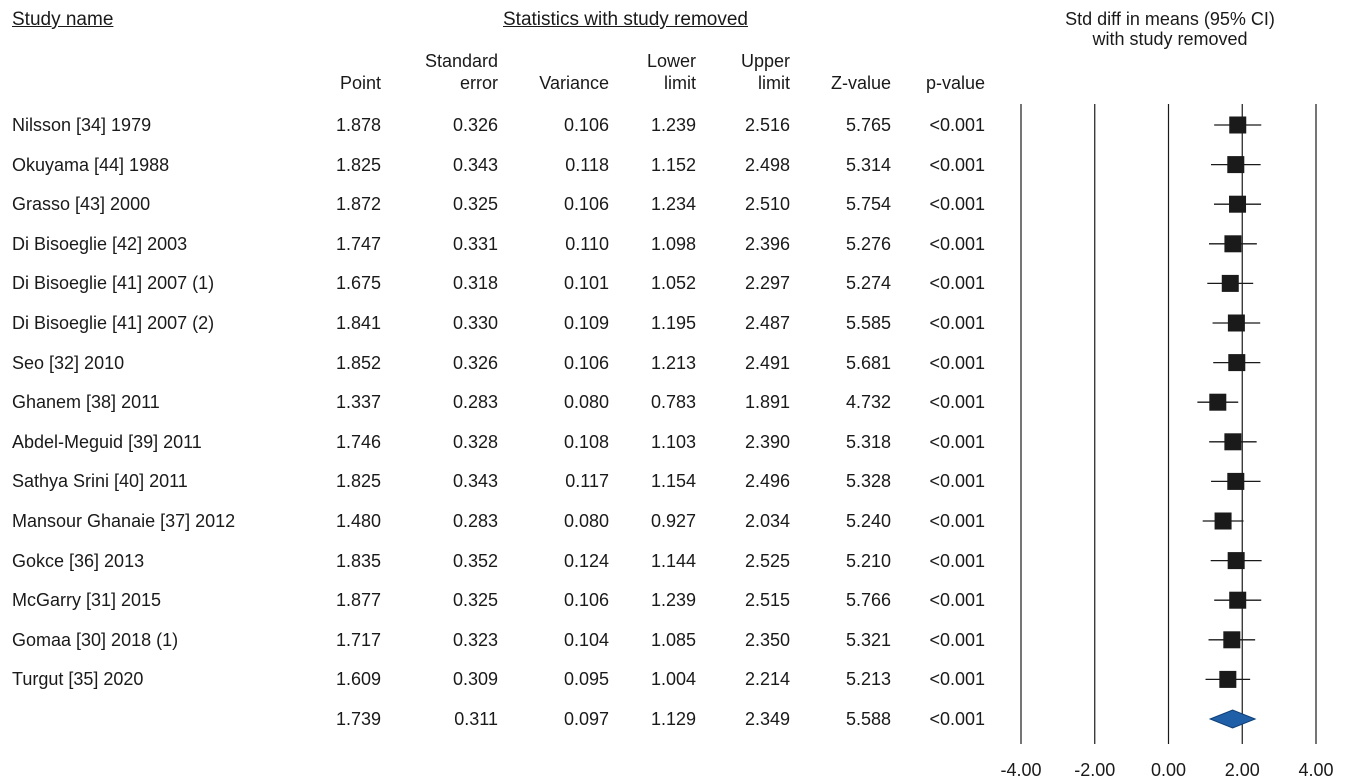  Describe the element at coordinates (358, 283) in the screenshot. I see `cell-point: 1.675` at that location.